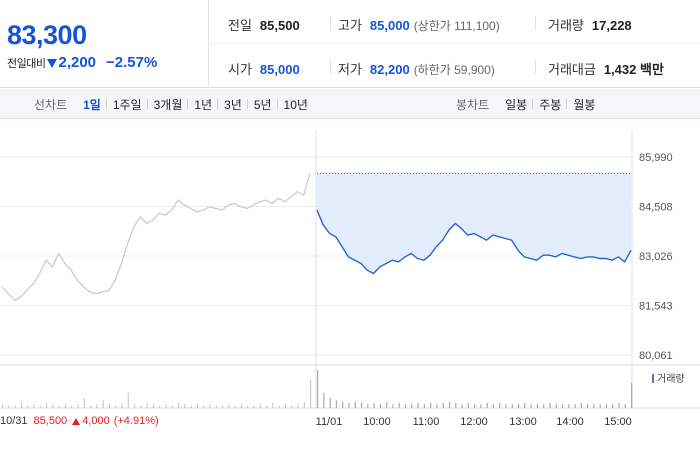  I want to click on upper-limit: (상한가 111,100), so click(456, 26).